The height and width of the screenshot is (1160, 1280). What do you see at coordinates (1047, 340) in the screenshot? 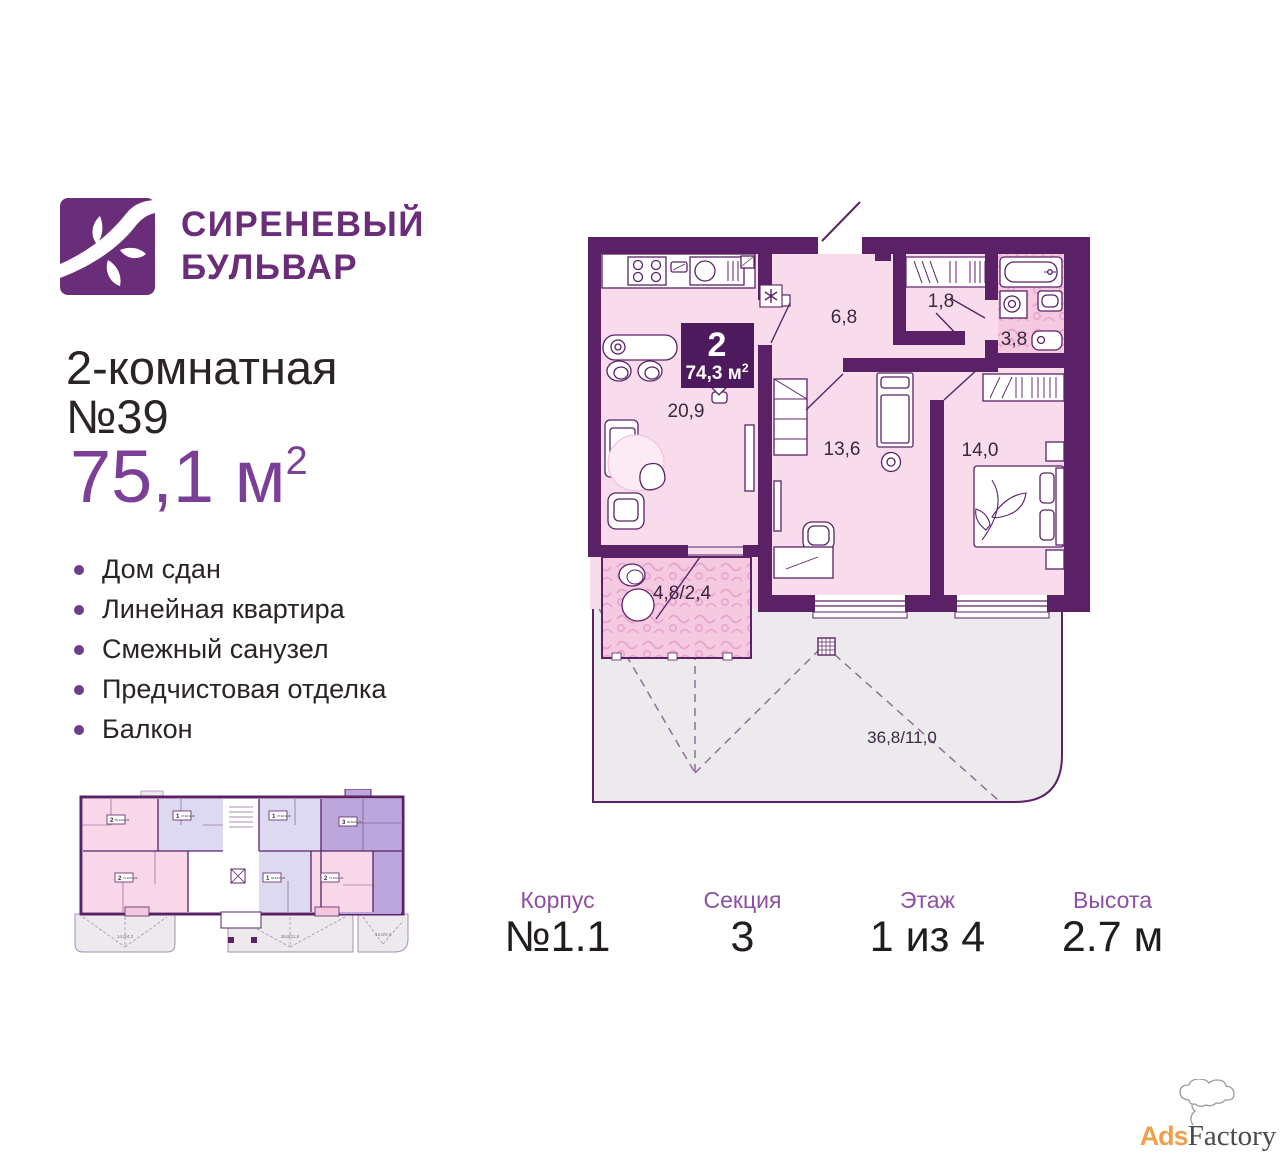
I see `toilet-icon` at bounding box center [1047, 340].